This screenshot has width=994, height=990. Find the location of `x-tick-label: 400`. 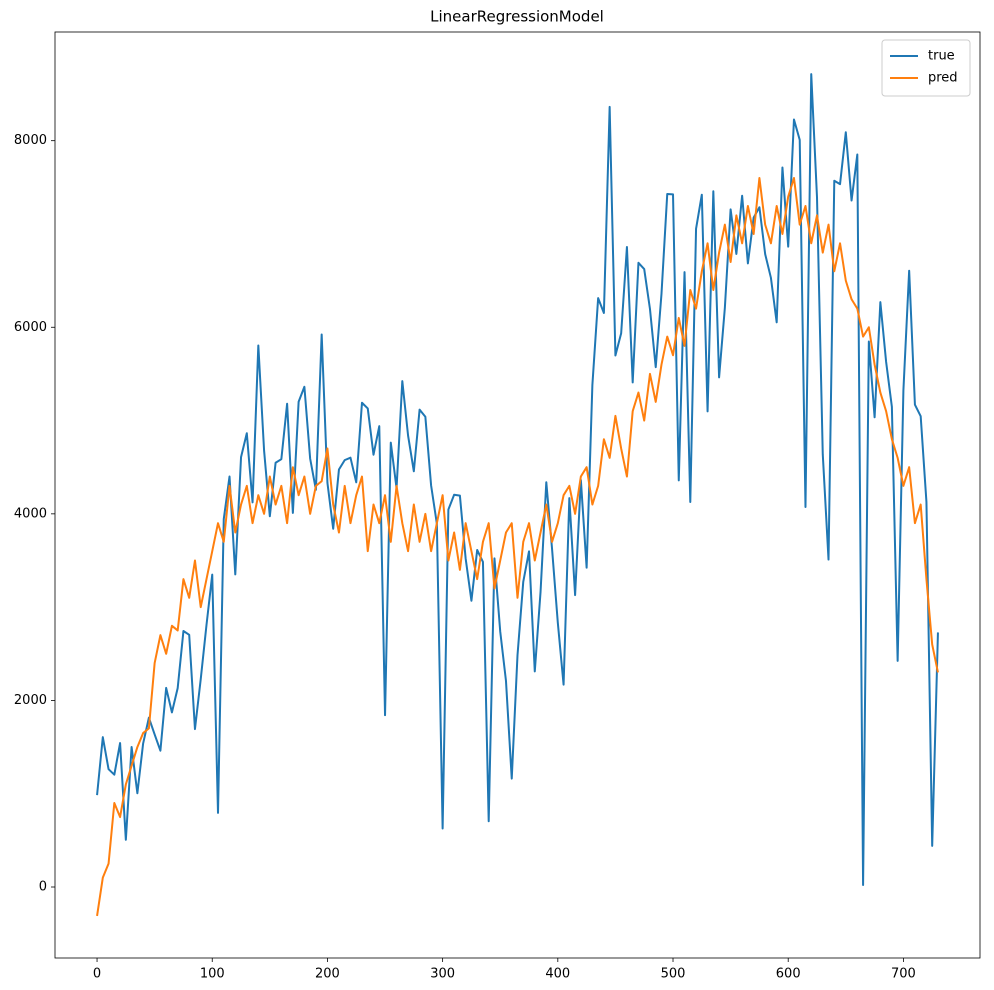

x-tick-label: 400 is located at coordinates (557, 974).